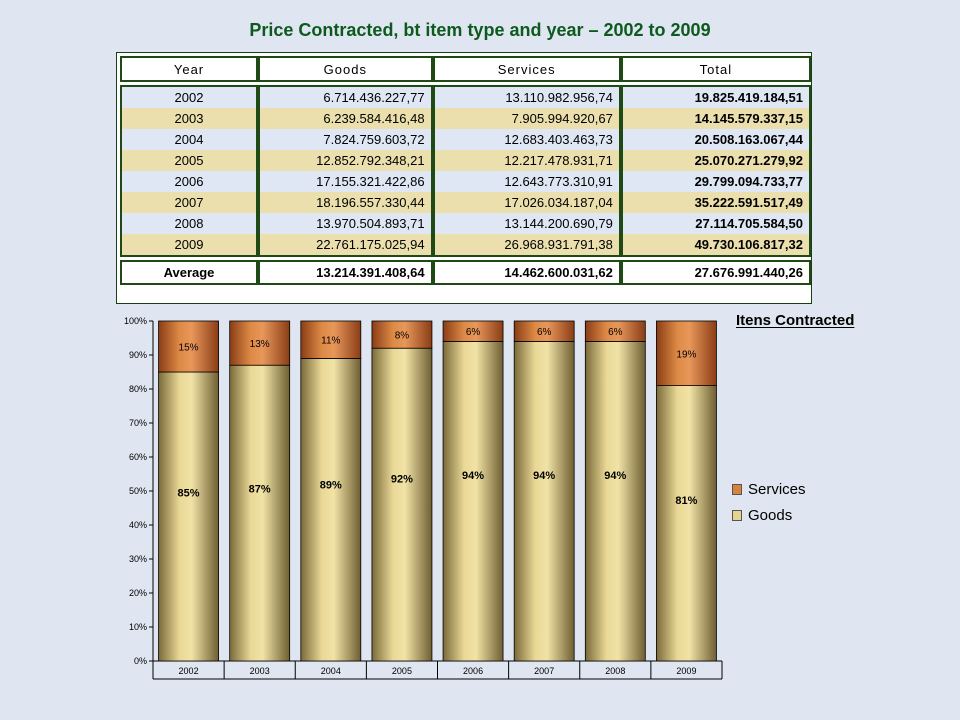 This screenshot has height=720, width=960. I want to click on y-tick-label: 70%, so click(138, 423).